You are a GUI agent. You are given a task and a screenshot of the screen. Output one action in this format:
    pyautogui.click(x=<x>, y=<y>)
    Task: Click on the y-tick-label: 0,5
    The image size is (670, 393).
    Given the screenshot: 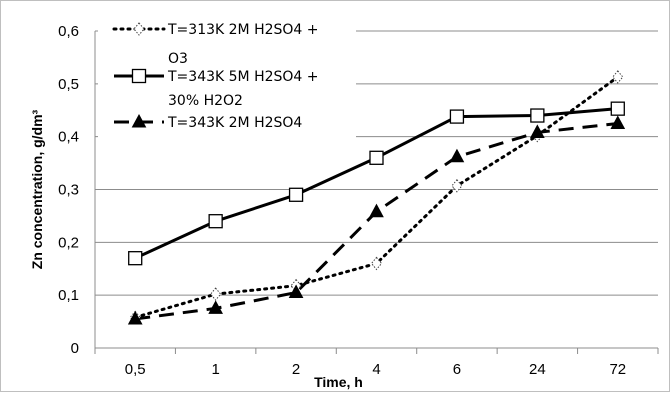 What is the action you would take?
    pyautogui.click(x=68, y=84)
    